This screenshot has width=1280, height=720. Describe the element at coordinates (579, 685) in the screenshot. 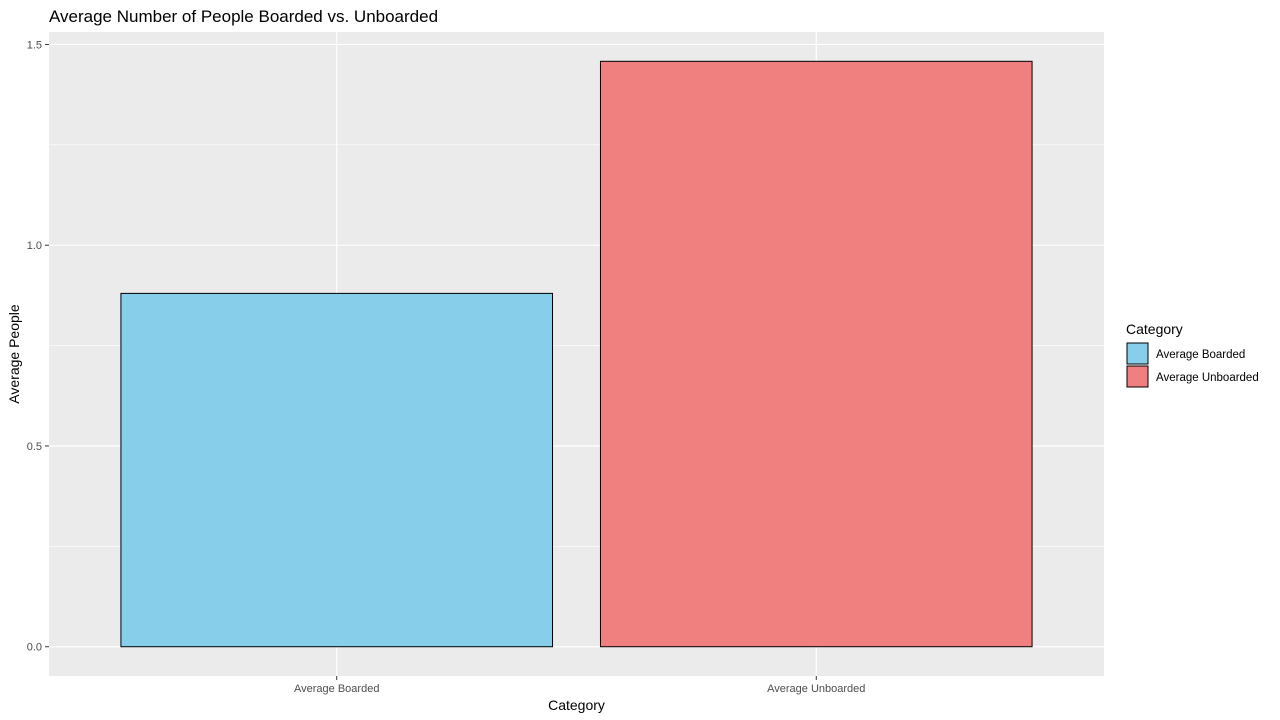

I see `x-axis: Average Boarded Average Unboarded` at that location.